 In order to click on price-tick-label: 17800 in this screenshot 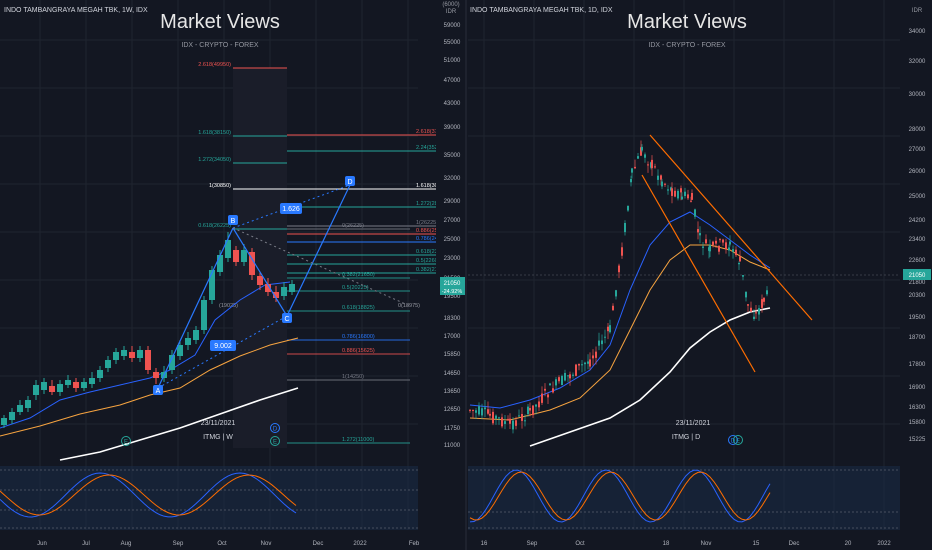, I will do `click(917, 365)`.